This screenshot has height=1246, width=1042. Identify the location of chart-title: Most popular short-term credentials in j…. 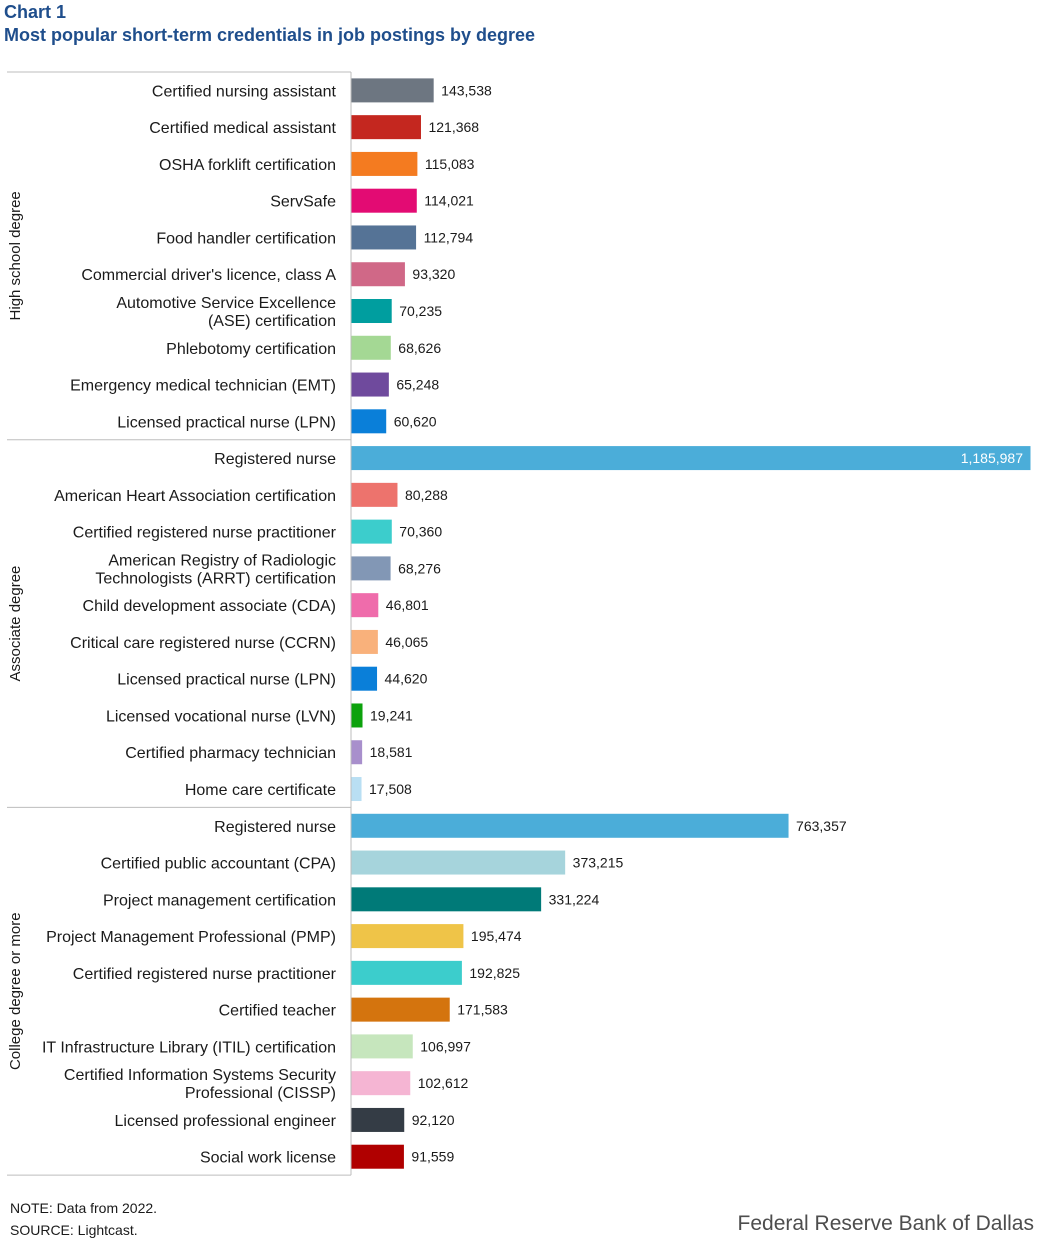
(270, 35).